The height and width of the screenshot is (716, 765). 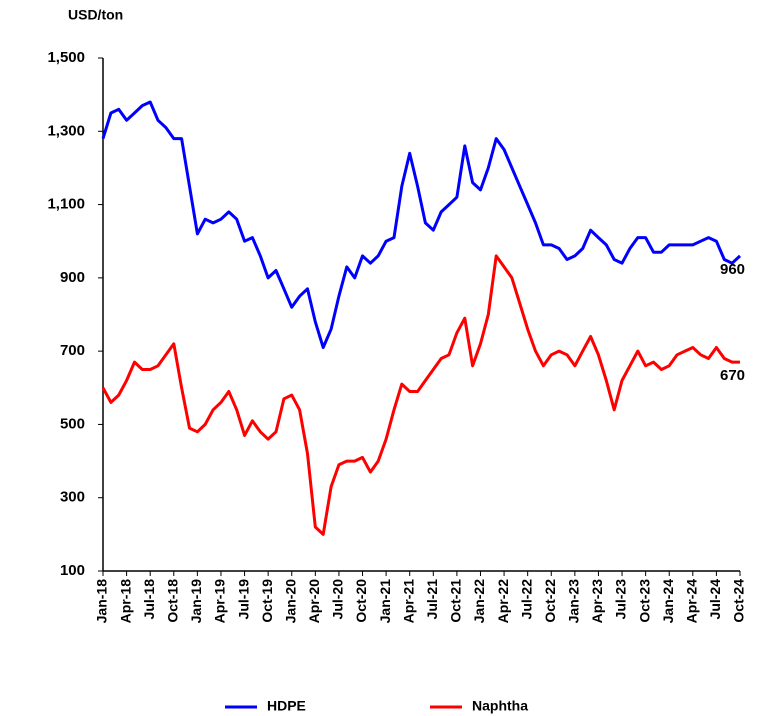 I want to click on x-tick-label: Jul-21, so click(x=432, y=599).